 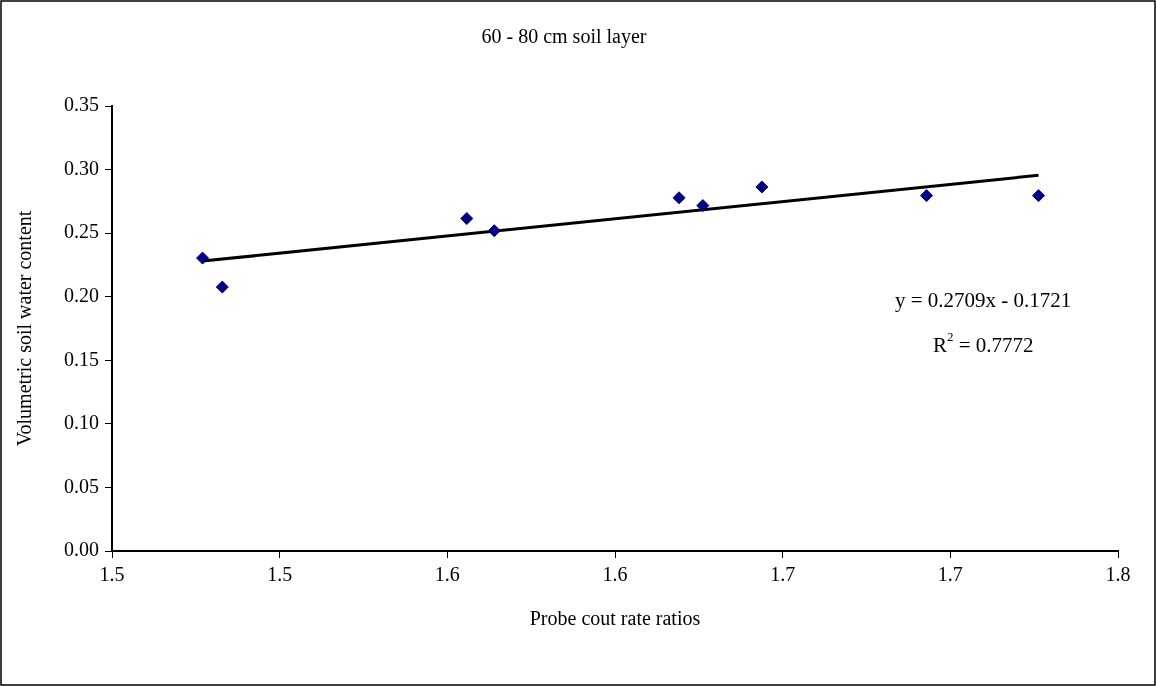 I want to click on x-tick-label: 1.8, so click(x=1118, y=574).